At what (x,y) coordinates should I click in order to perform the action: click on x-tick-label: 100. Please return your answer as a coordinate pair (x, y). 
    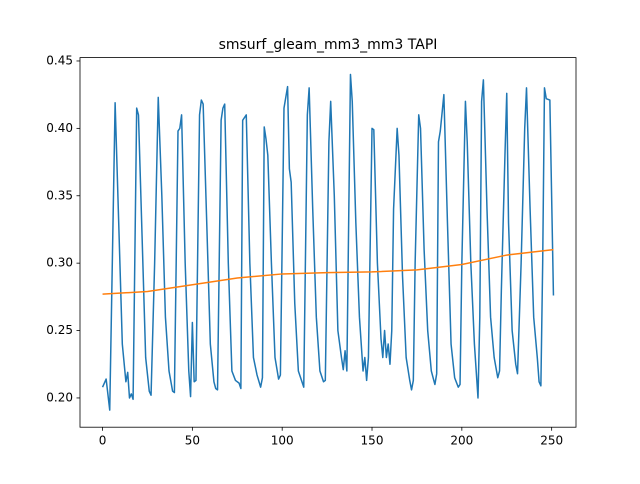
    Looking at the image, I should click on (282, 441).